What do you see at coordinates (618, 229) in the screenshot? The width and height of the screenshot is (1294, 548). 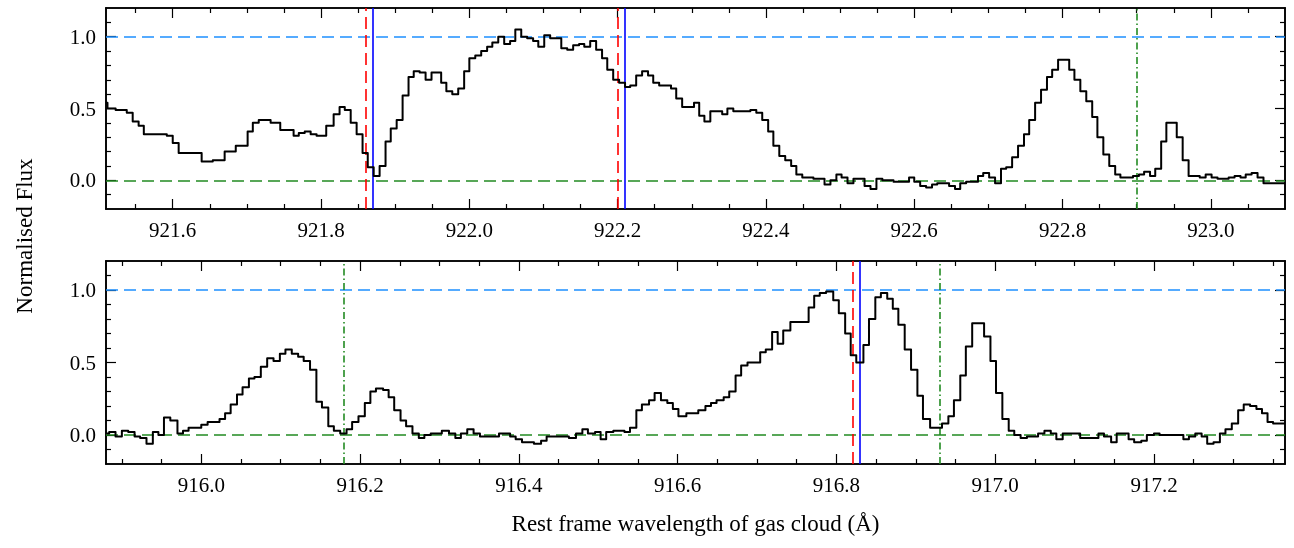 I see `x-tick-label: 922.2` at bounding box center [618, 229].